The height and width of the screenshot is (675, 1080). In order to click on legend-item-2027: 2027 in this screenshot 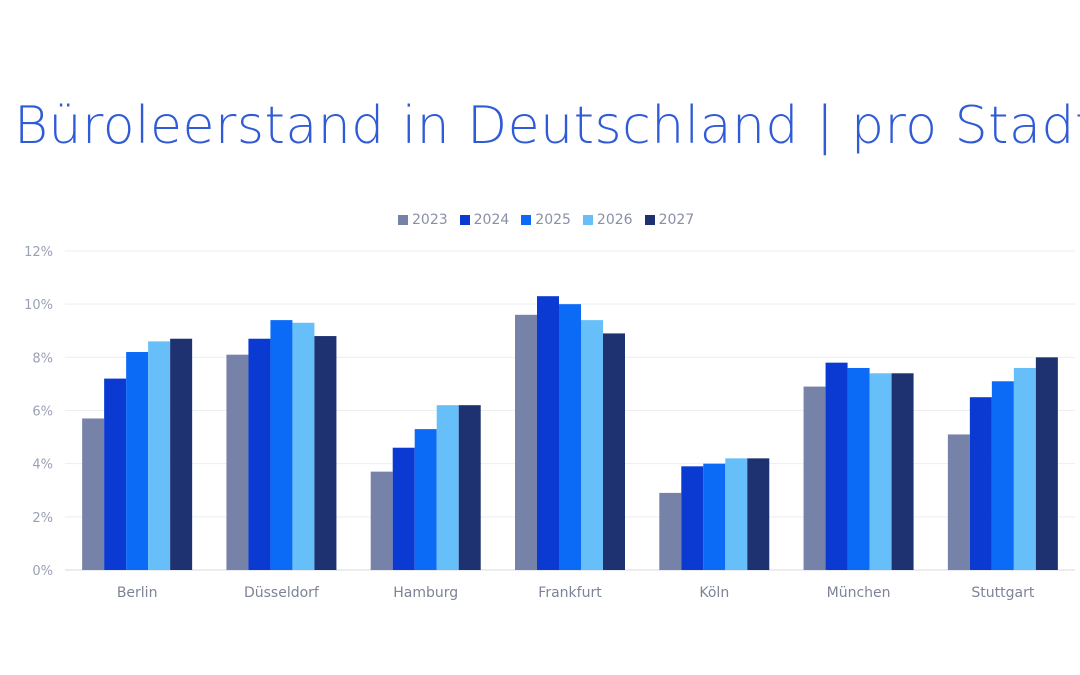, I will do `click(669, 220)`.